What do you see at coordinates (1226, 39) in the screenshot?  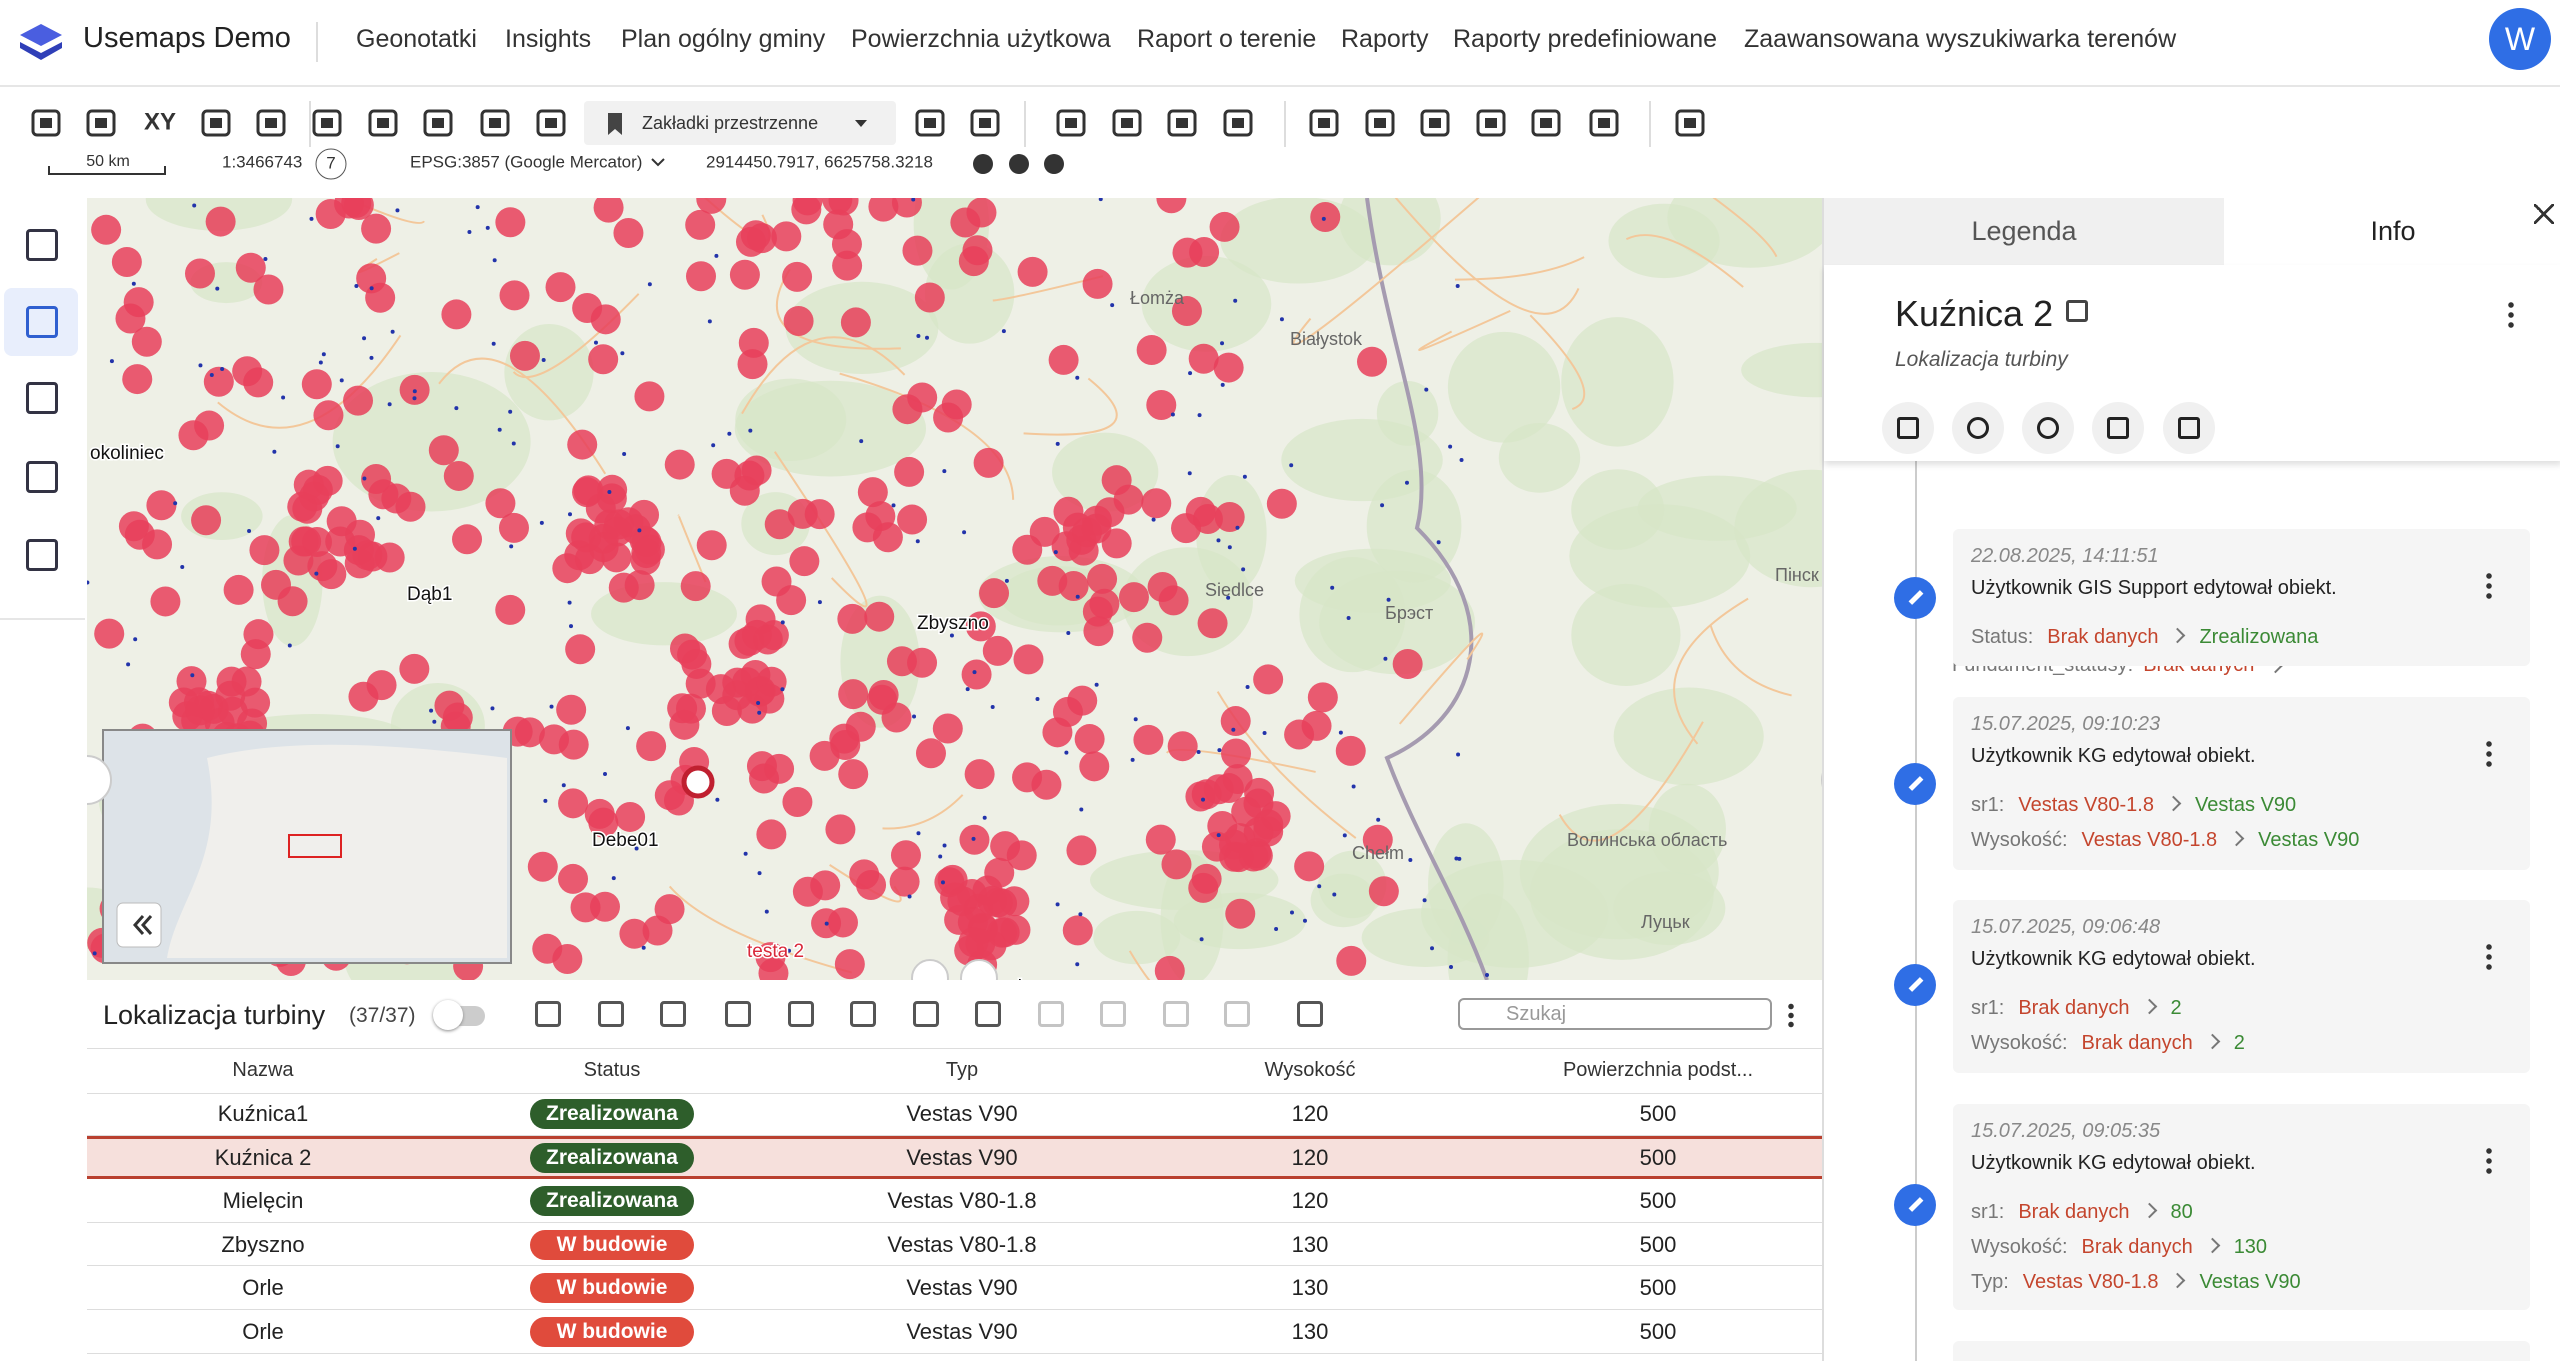 I see `nav-item: Raport o terenie` at bounding box center [1226, 39].